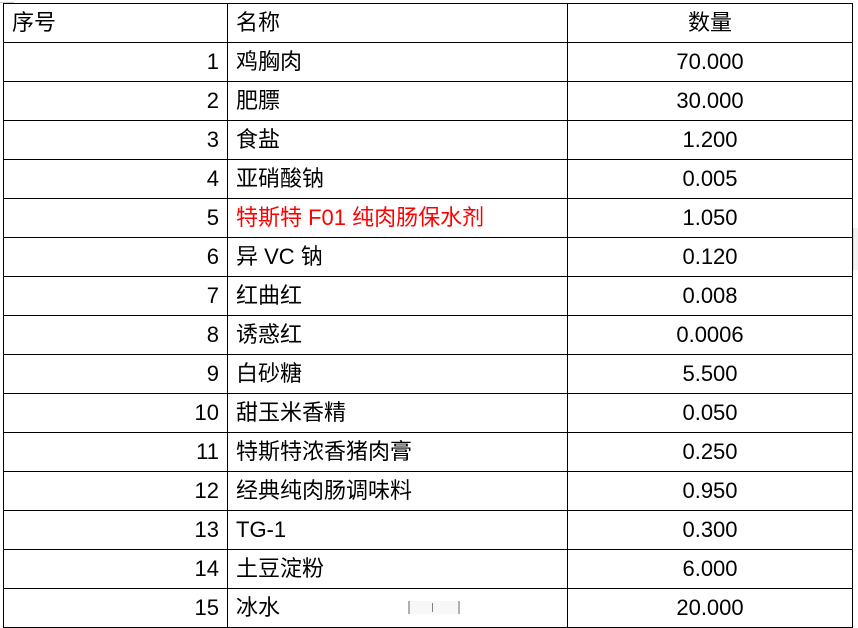 The height and width of the screenshot is (628, 858). Describe the element at coordinates (710, 296) in the screenshot. I see `cell-quantity: 0.008` at that location.